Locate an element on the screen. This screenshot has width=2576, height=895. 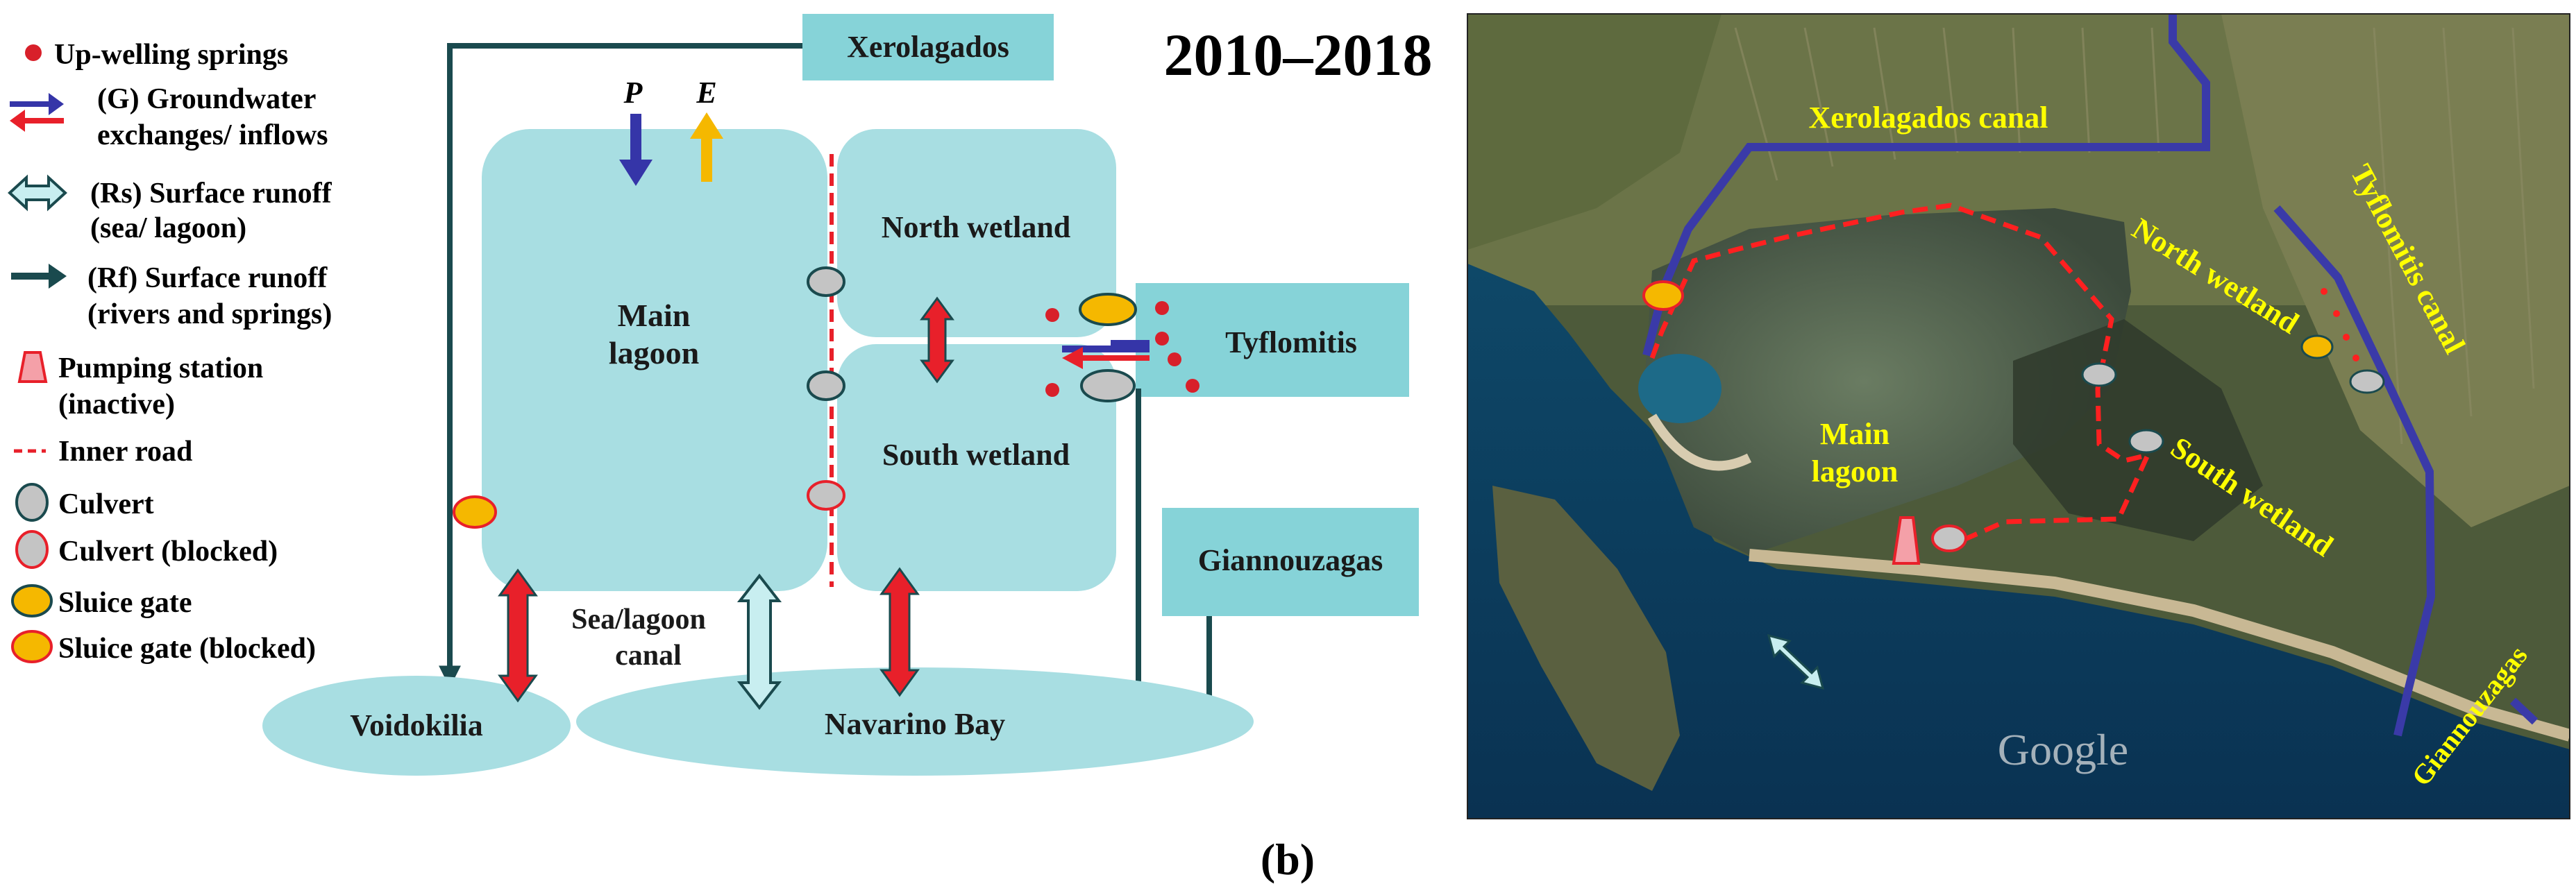
main-lagoon-label-2: lagoon is located at coordinates (654, 352).